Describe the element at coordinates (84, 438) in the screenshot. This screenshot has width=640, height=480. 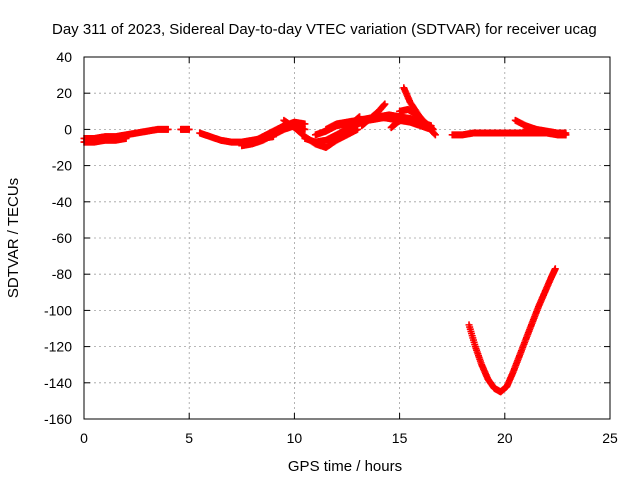
I see `x-tick-label: 0` at that location.